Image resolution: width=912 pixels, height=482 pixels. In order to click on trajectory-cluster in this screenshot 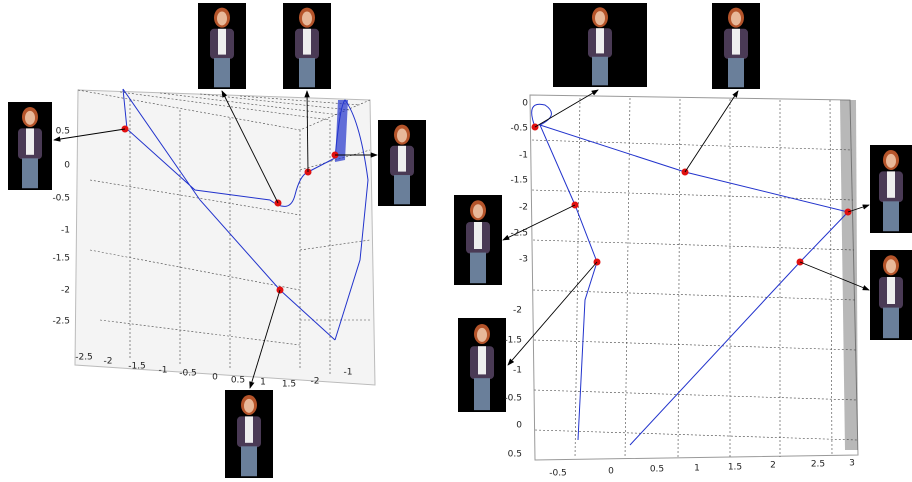, I will do `click(341, 131)`.